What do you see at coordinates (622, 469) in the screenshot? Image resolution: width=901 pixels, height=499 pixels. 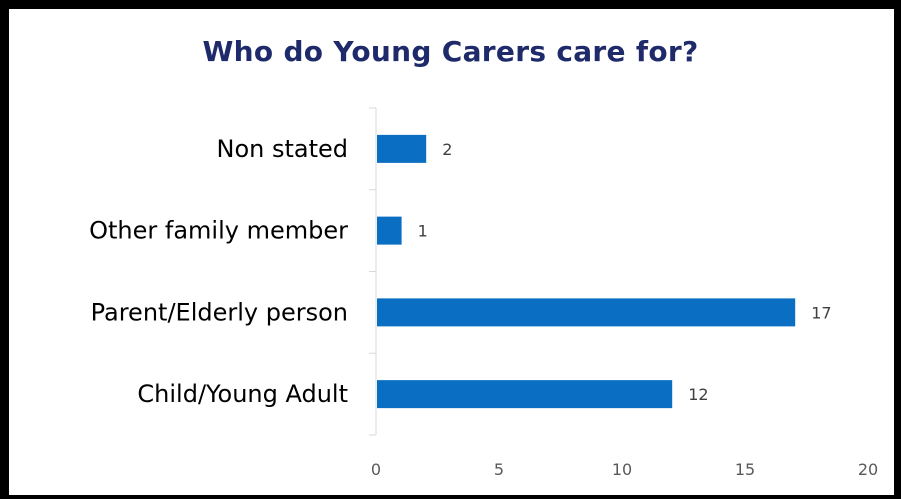 I see `x-tick-label: 10` at bounding box center [622, 469].